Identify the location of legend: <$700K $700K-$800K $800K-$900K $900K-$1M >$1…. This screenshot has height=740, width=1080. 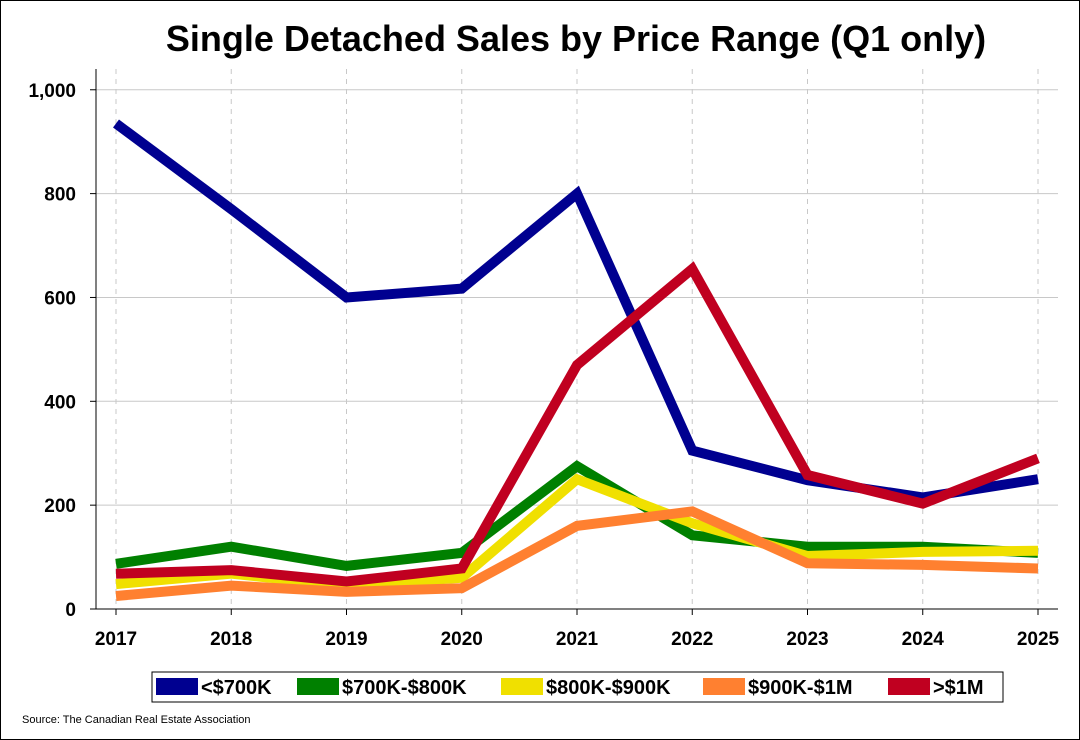
(577, 687).